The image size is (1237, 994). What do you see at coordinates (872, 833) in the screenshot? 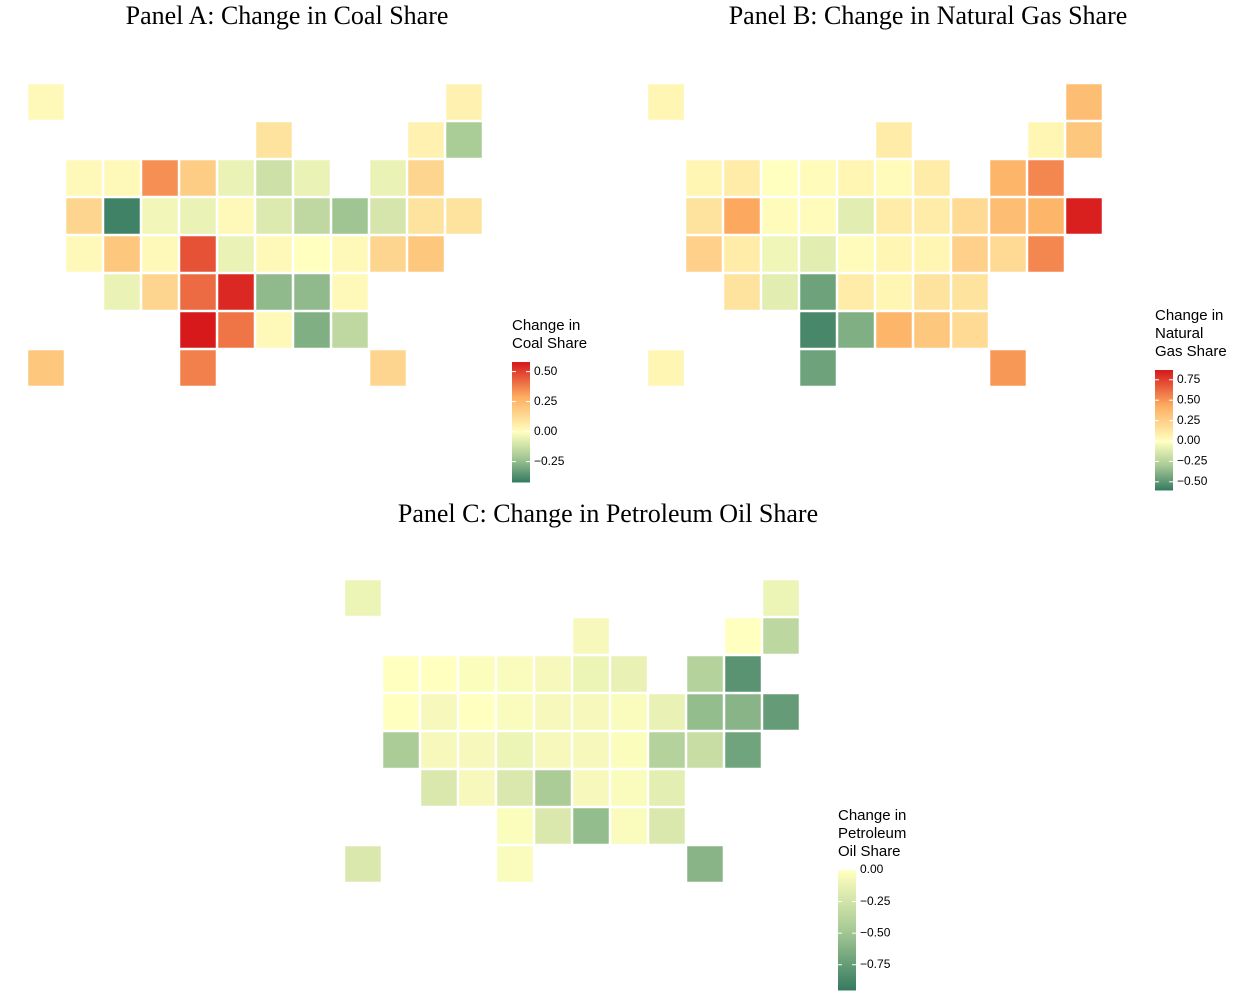
I see `legend-title: Petroleum` at bounding box center [872, 833].